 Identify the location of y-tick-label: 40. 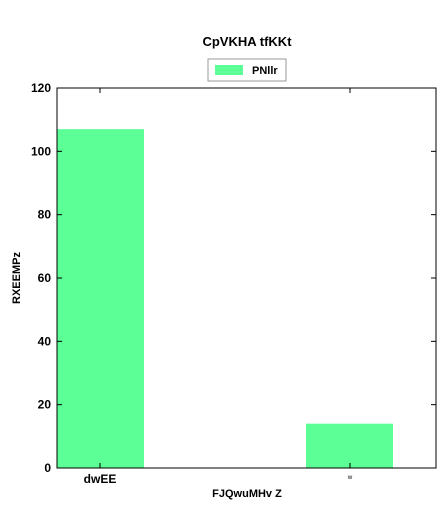
(45, 341).